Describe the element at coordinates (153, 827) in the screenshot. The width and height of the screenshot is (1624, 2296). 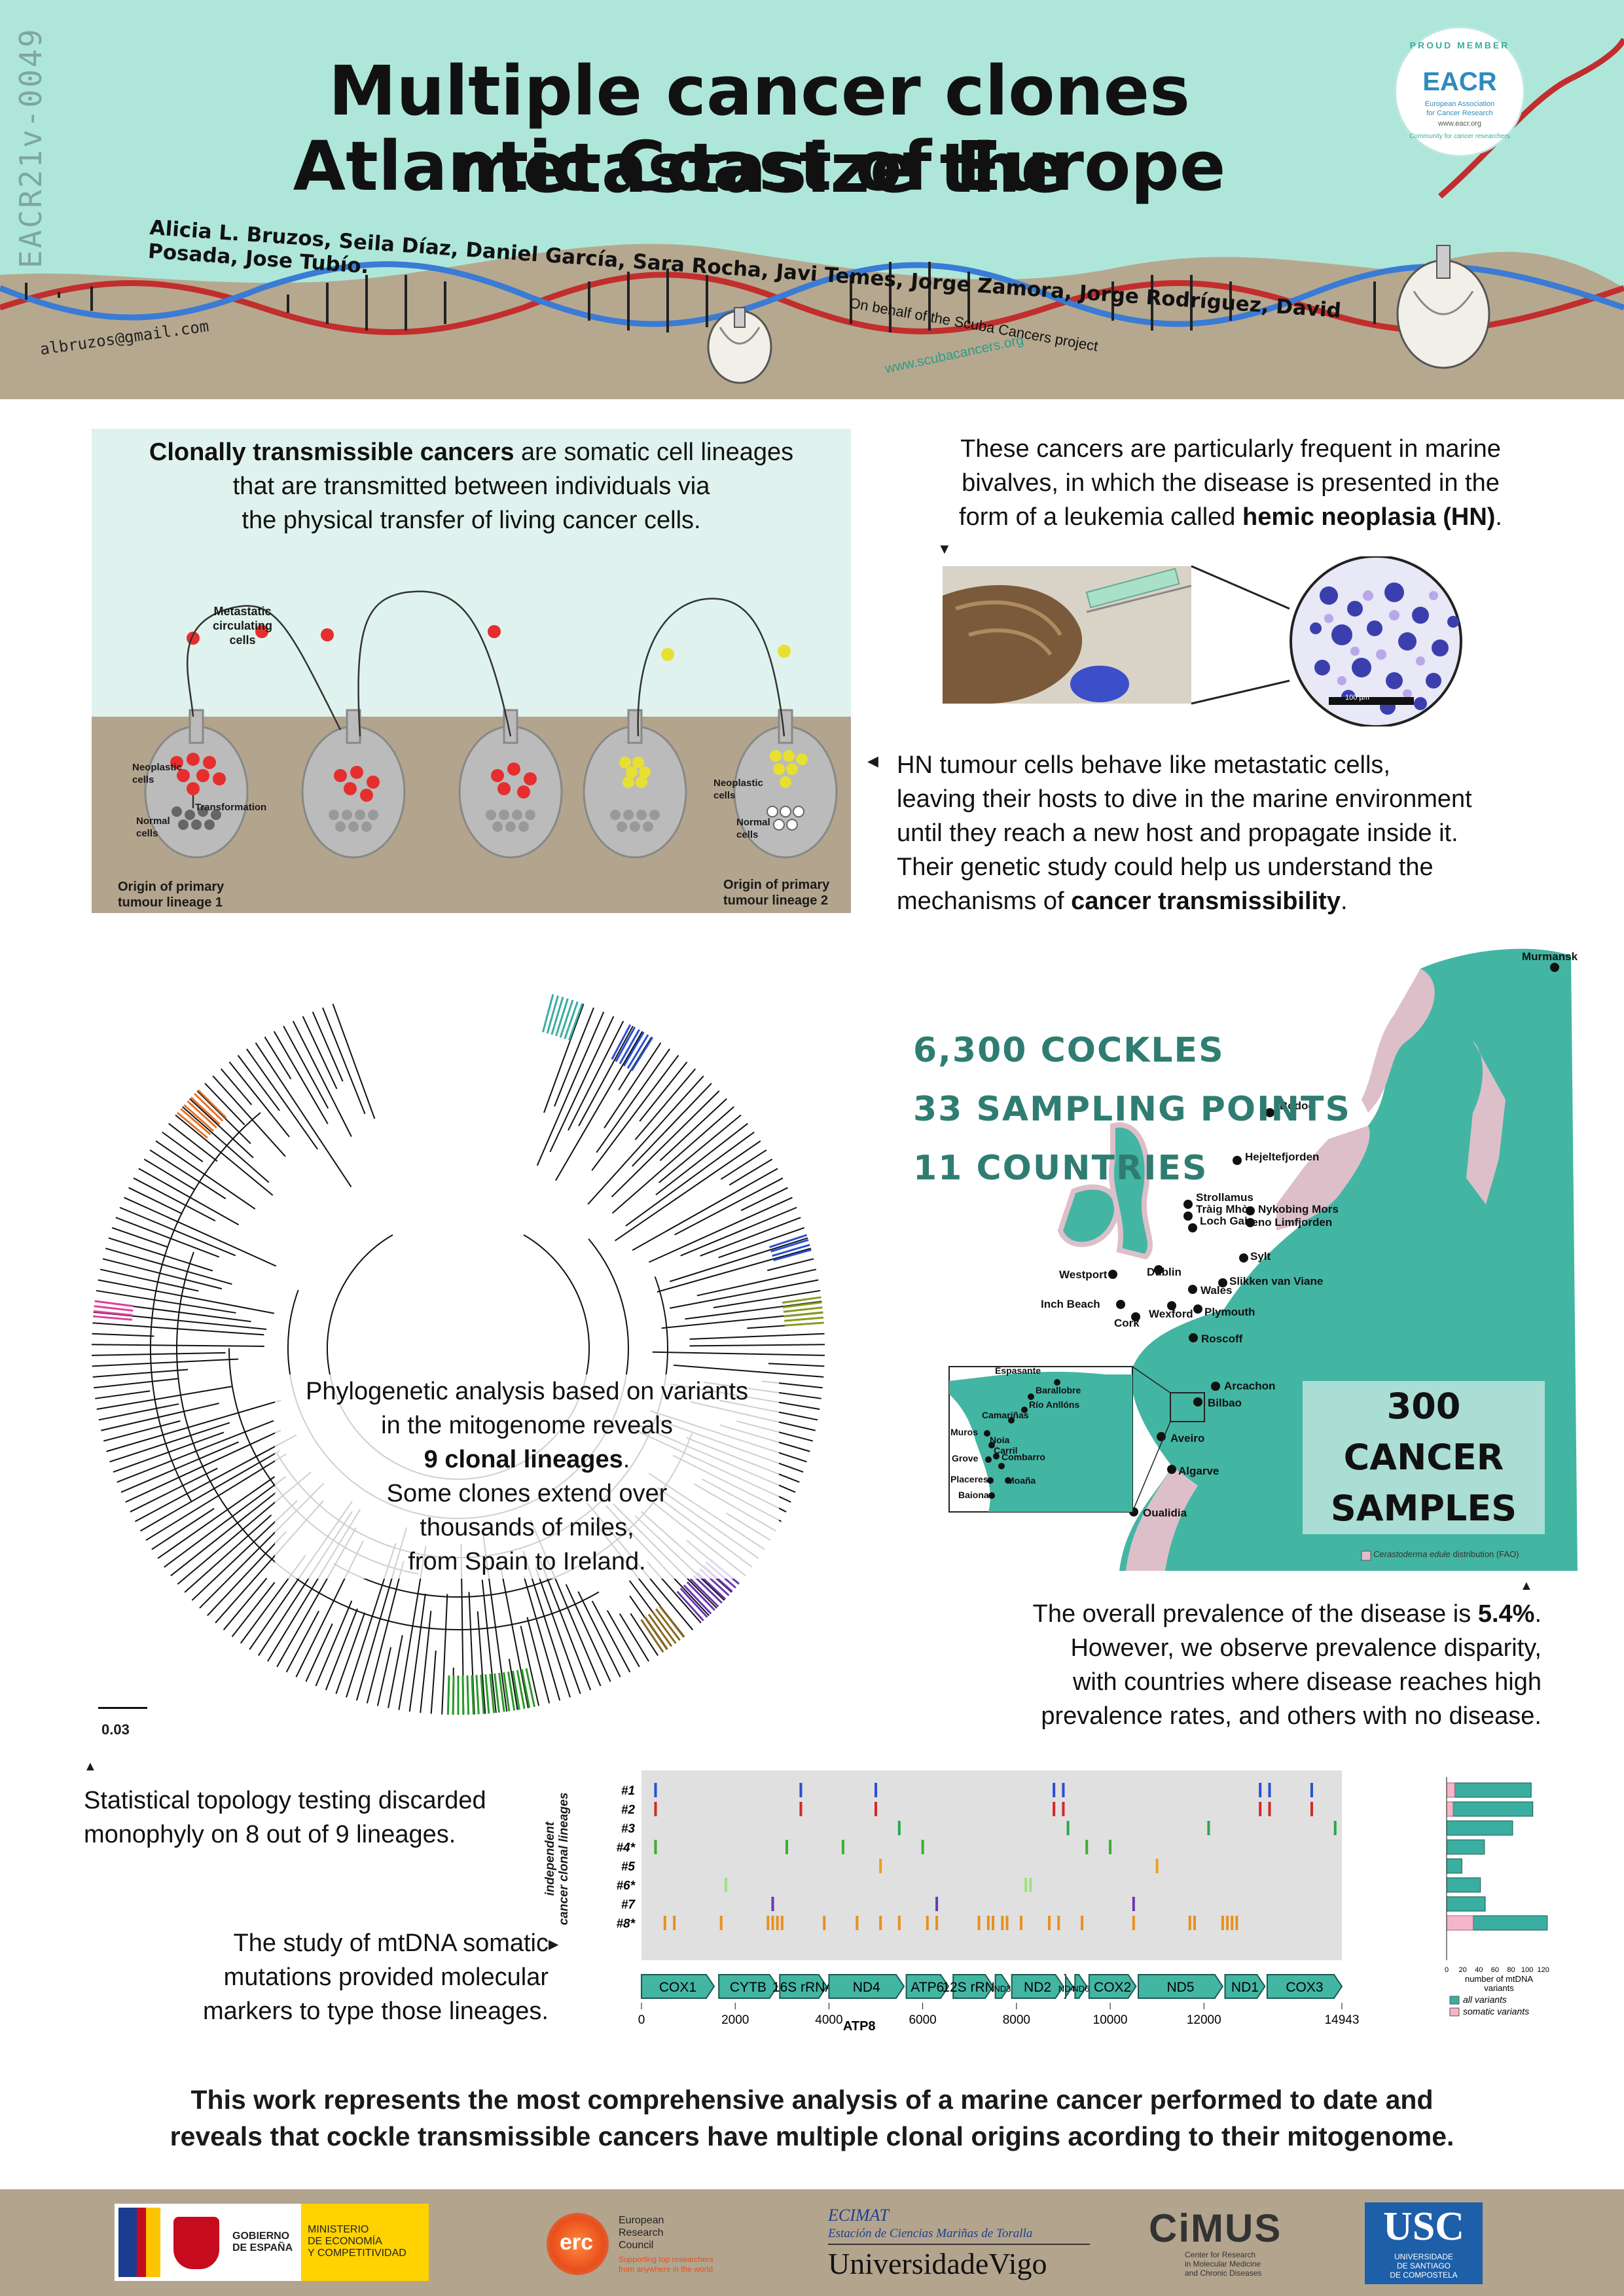
I see `normal-cells-label-1: Normal cells` at that location.